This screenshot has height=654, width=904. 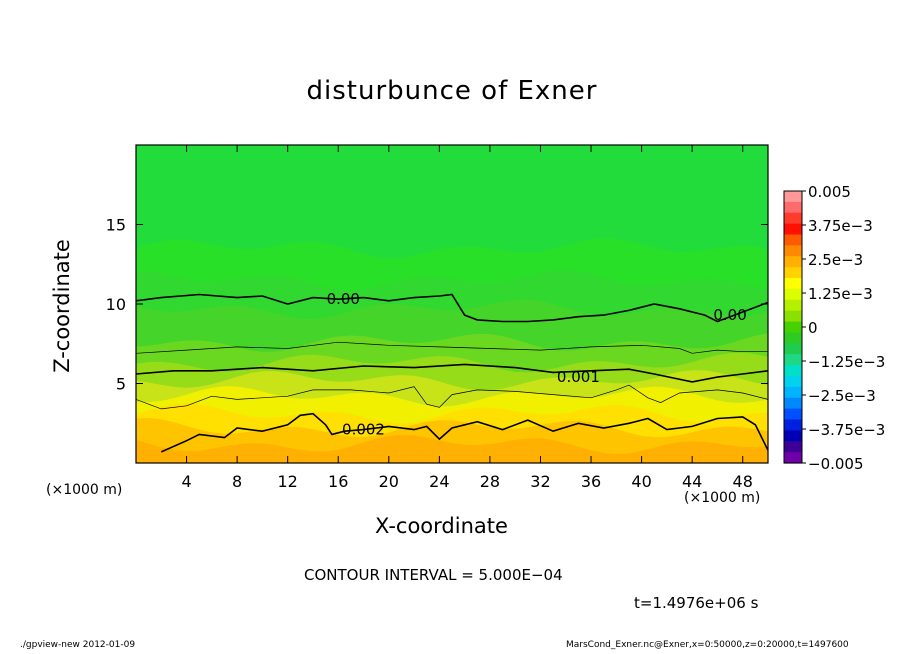 I want to click on y-tick-label-1: 10, so click(x=116, y=304).